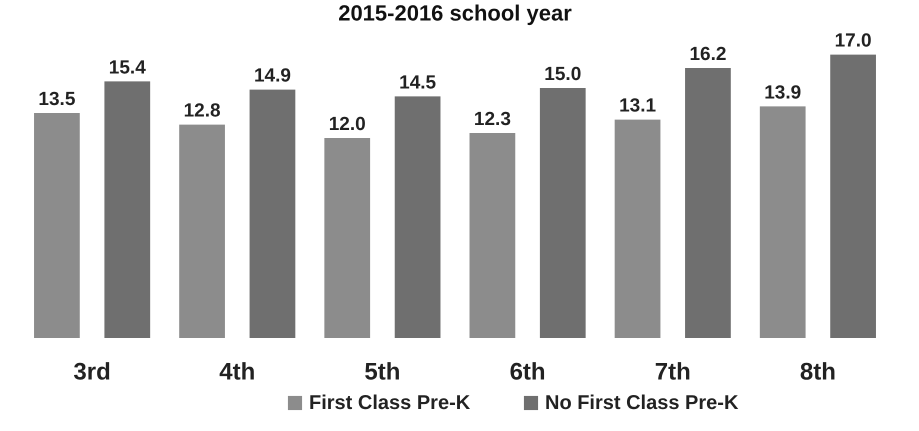  What do you see at coordinates (853, 41) in the screenshot?
I see `data-label: 17.0` at bounding box center [853, 41].